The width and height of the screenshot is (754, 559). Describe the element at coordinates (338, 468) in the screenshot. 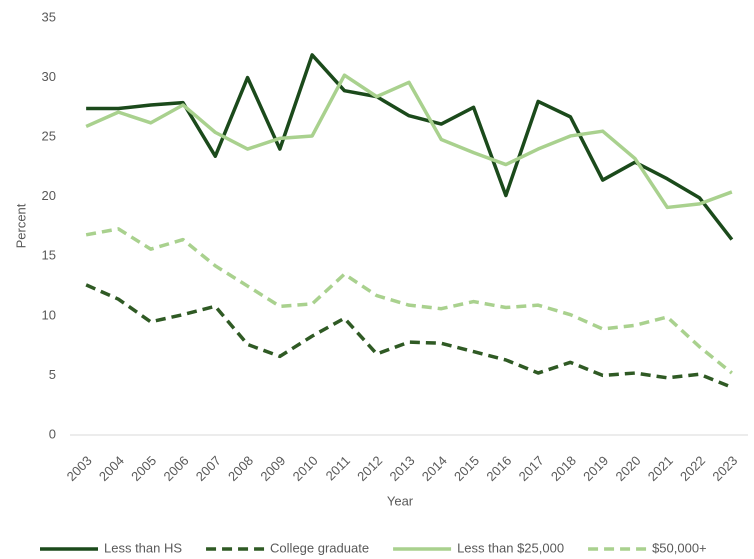

I see `x-tick-label: 2011` at that location.